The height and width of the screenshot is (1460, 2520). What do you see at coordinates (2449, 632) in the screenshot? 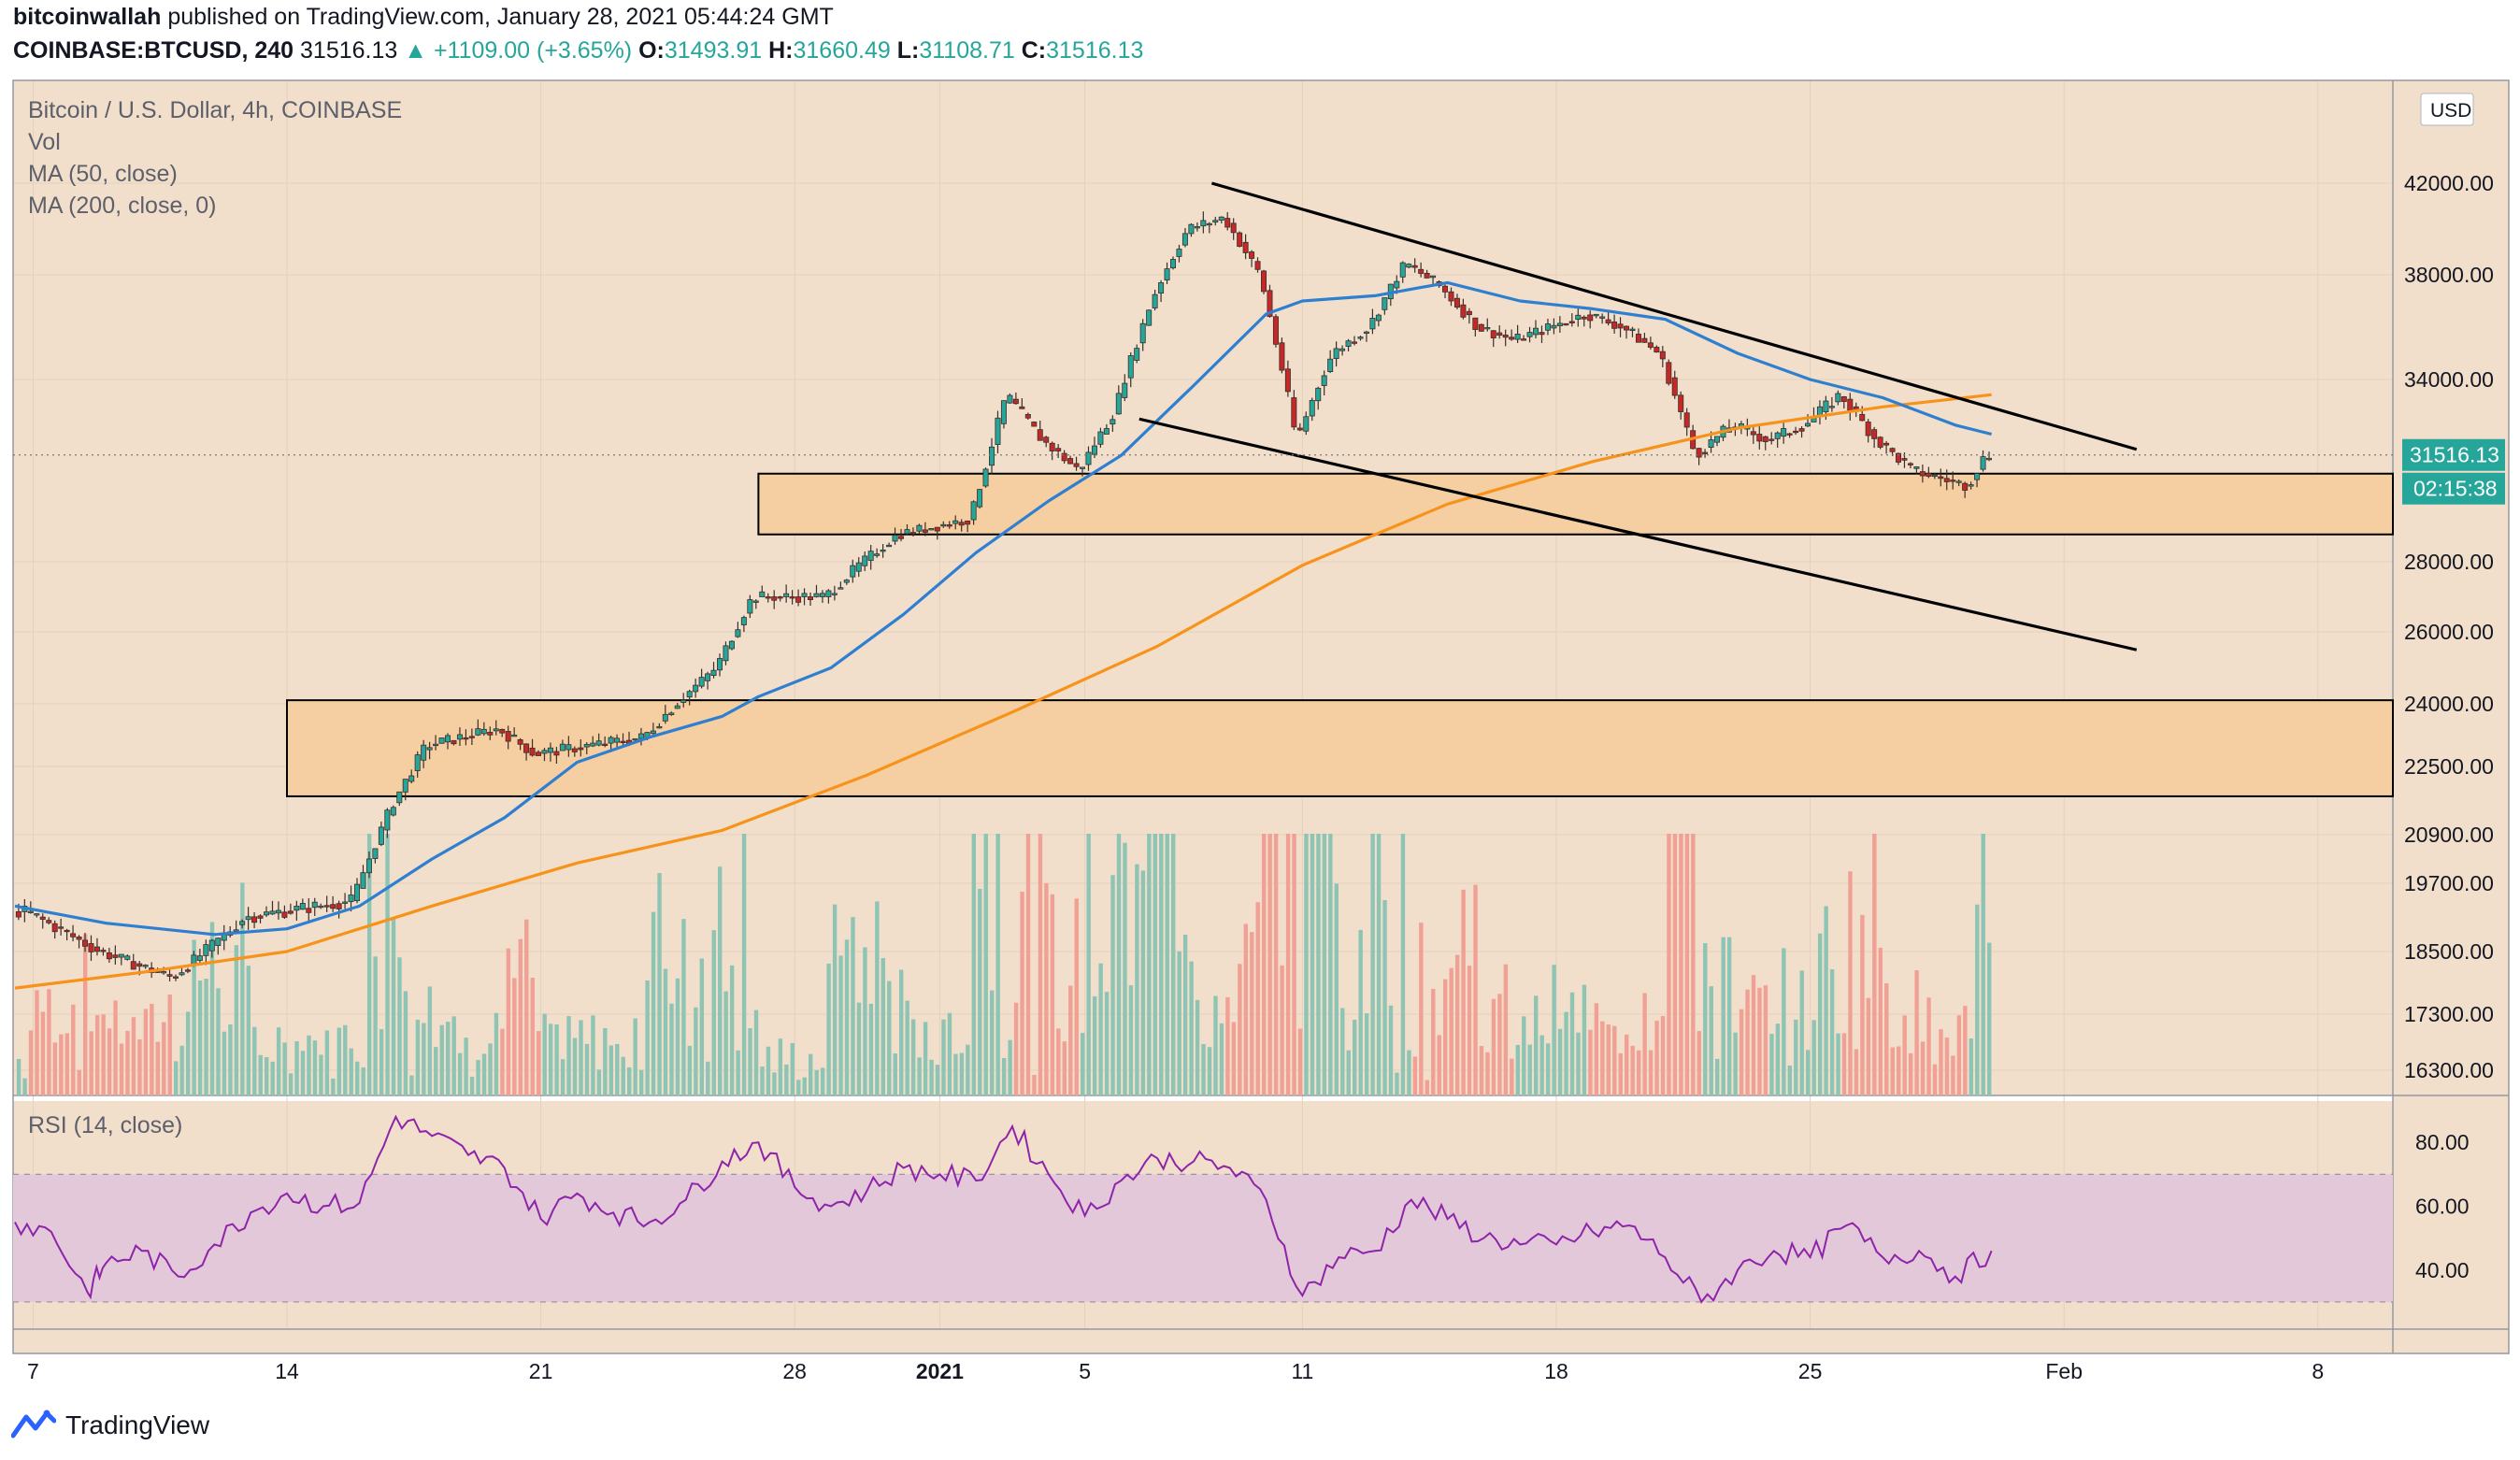
I see `price-tick-label: 26000.00` at bounding box center [2449, 632].